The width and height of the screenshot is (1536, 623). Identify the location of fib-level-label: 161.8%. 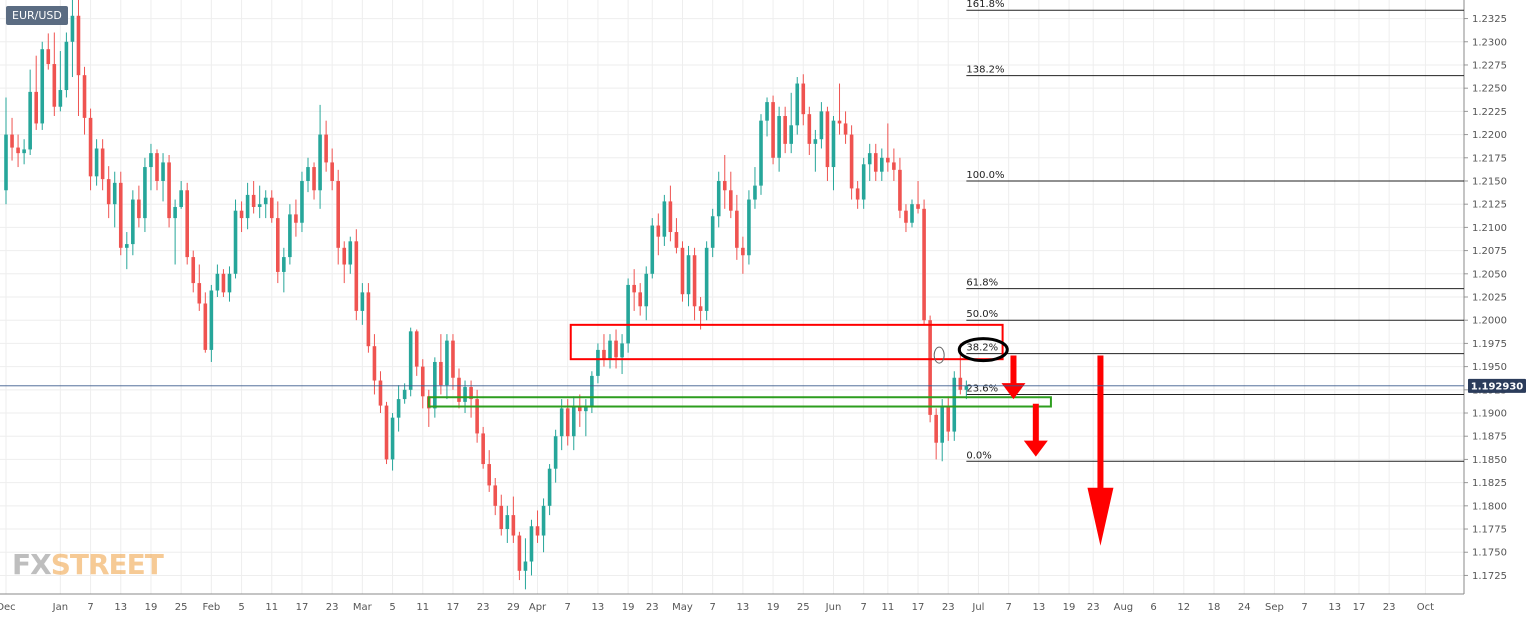
(985, 5).